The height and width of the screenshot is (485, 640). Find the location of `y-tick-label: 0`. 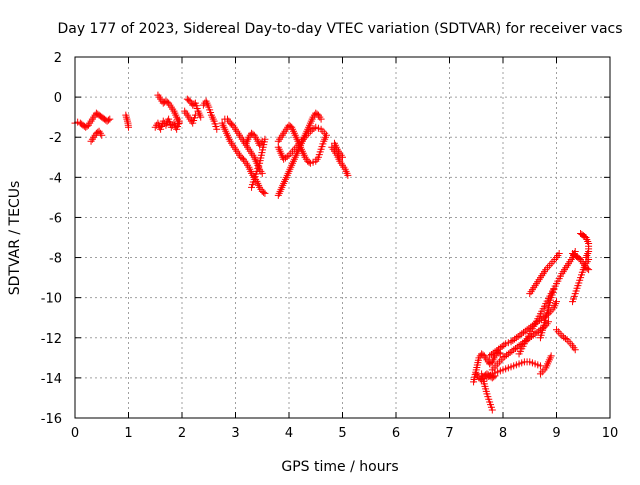

y-tick-label: 0 is located at coordinates (58, 98).